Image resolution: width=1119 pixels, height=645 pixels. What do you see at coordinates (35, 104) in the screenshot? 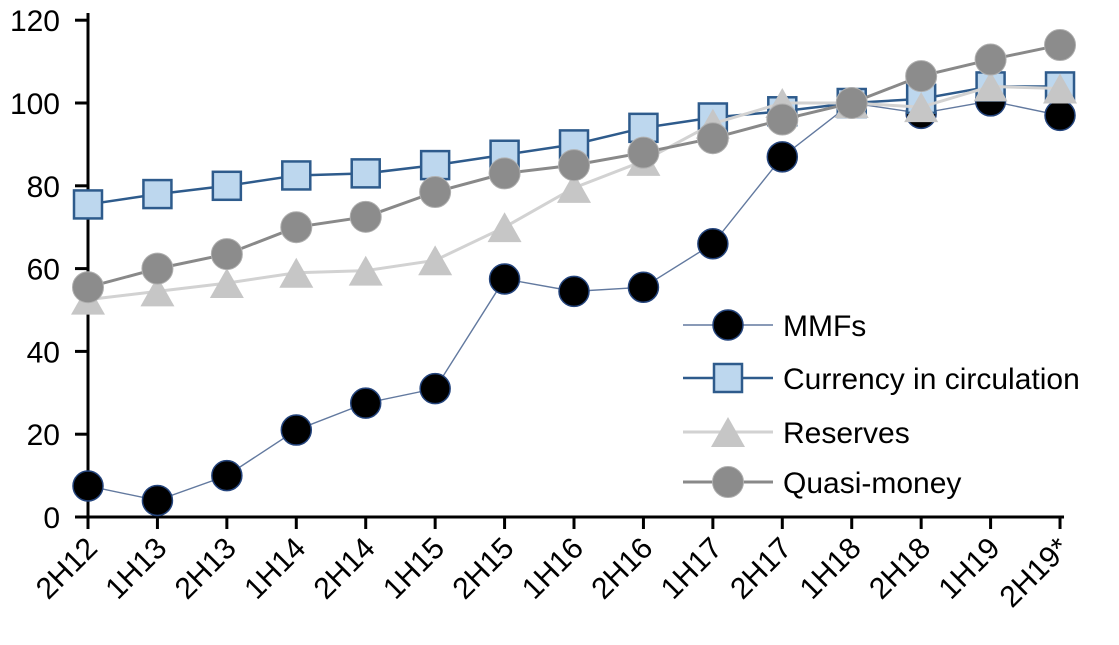
I see `y-tick-label: 100` at bounding box center [35, 104].